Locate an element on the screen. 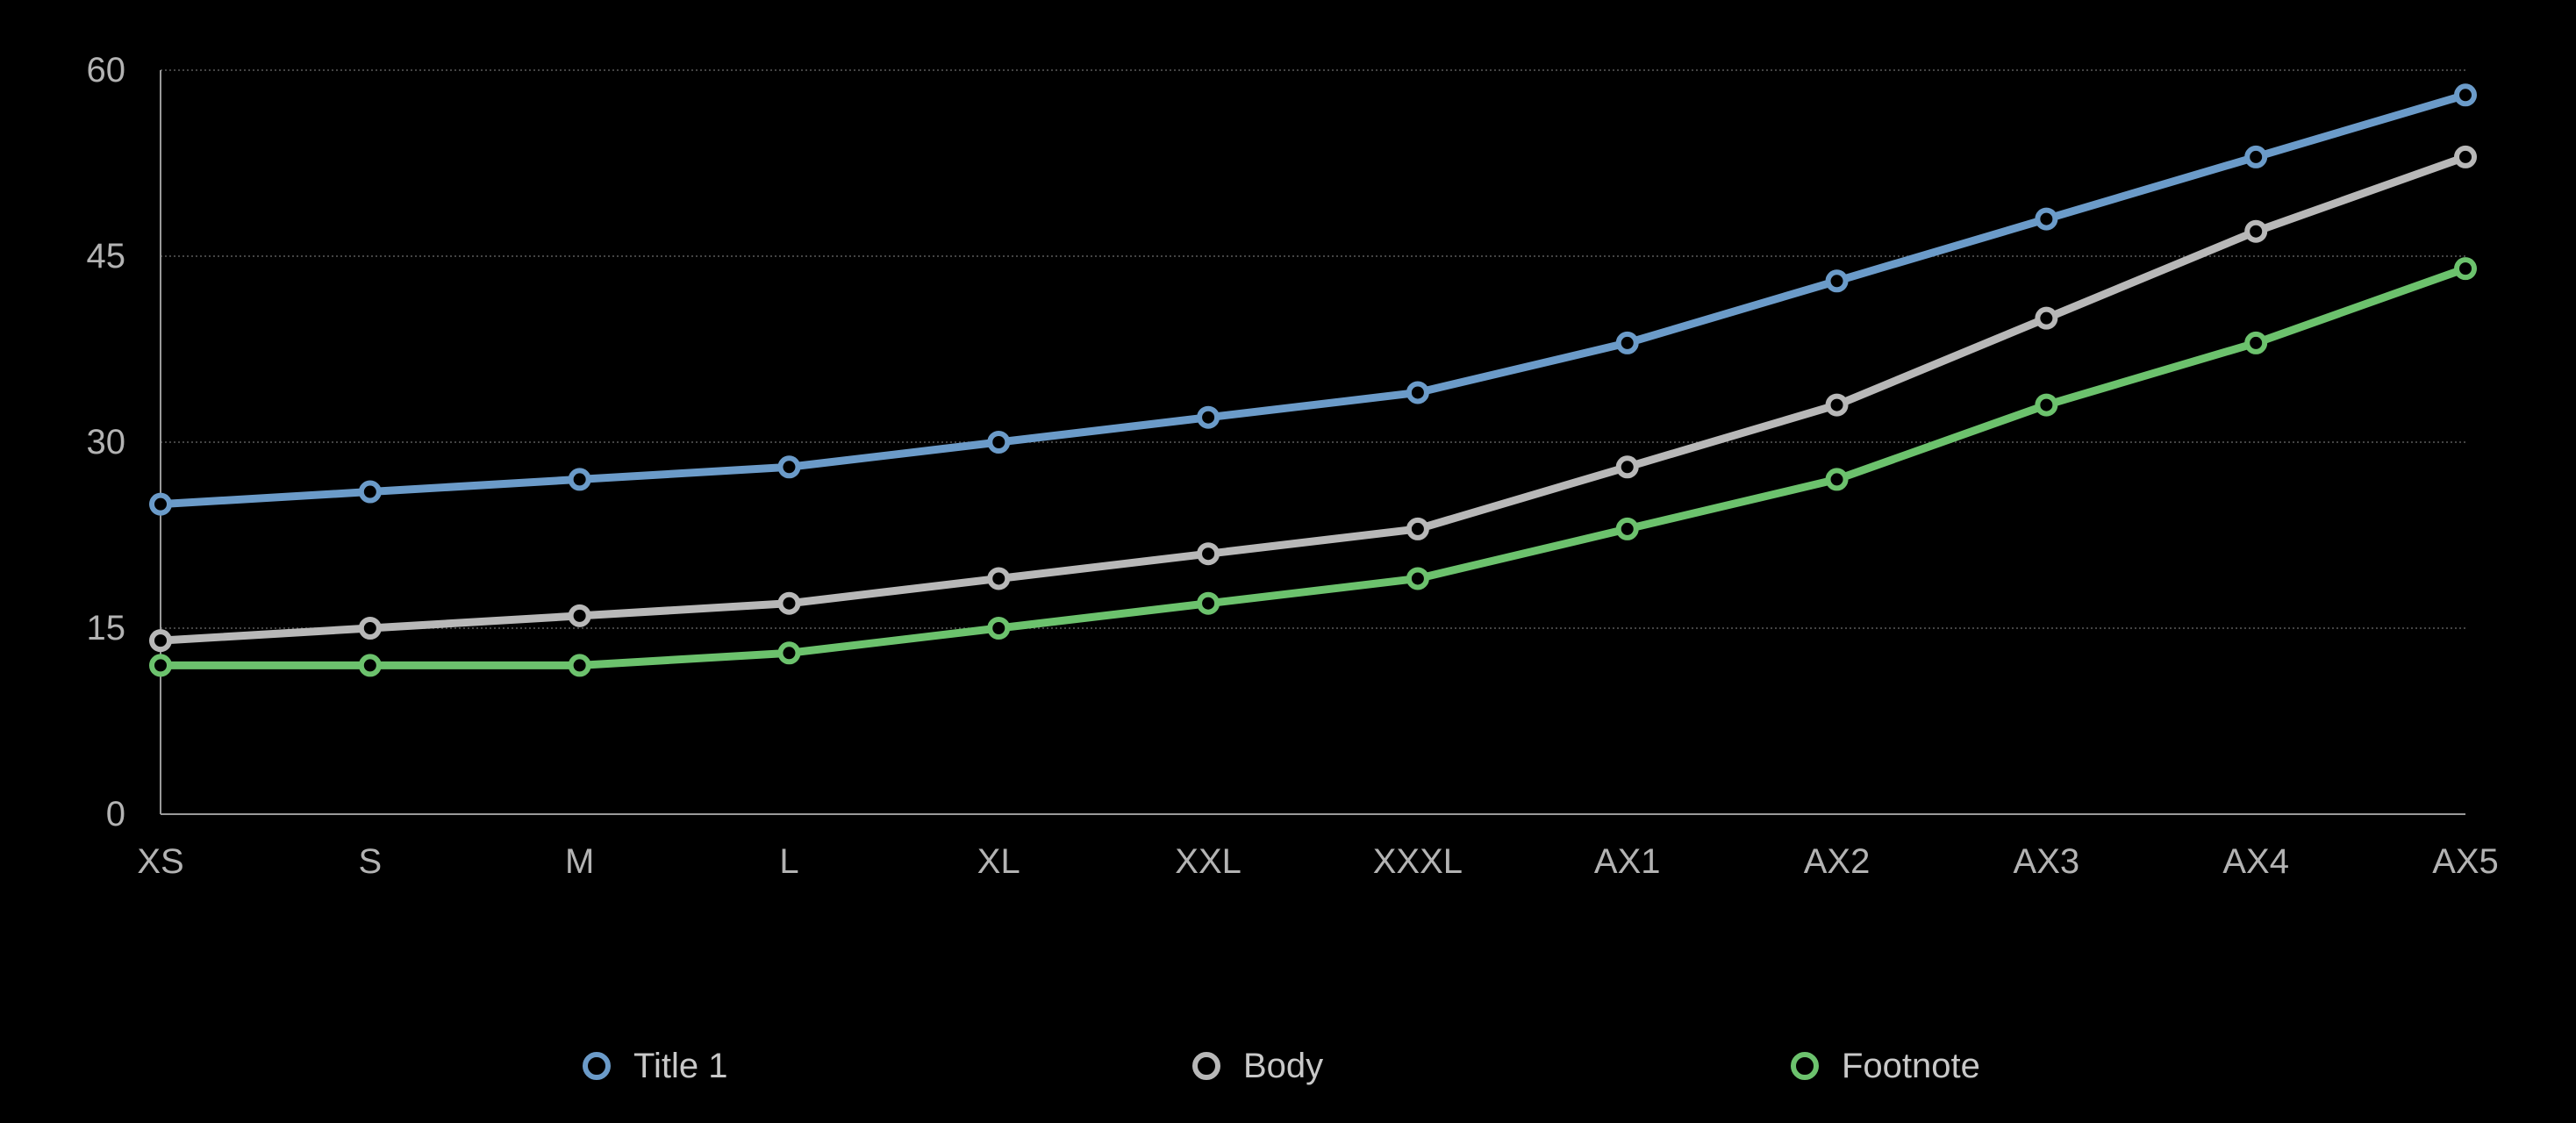  legend-item-footnote: Footnote is located at coordinates (1885, 1066).